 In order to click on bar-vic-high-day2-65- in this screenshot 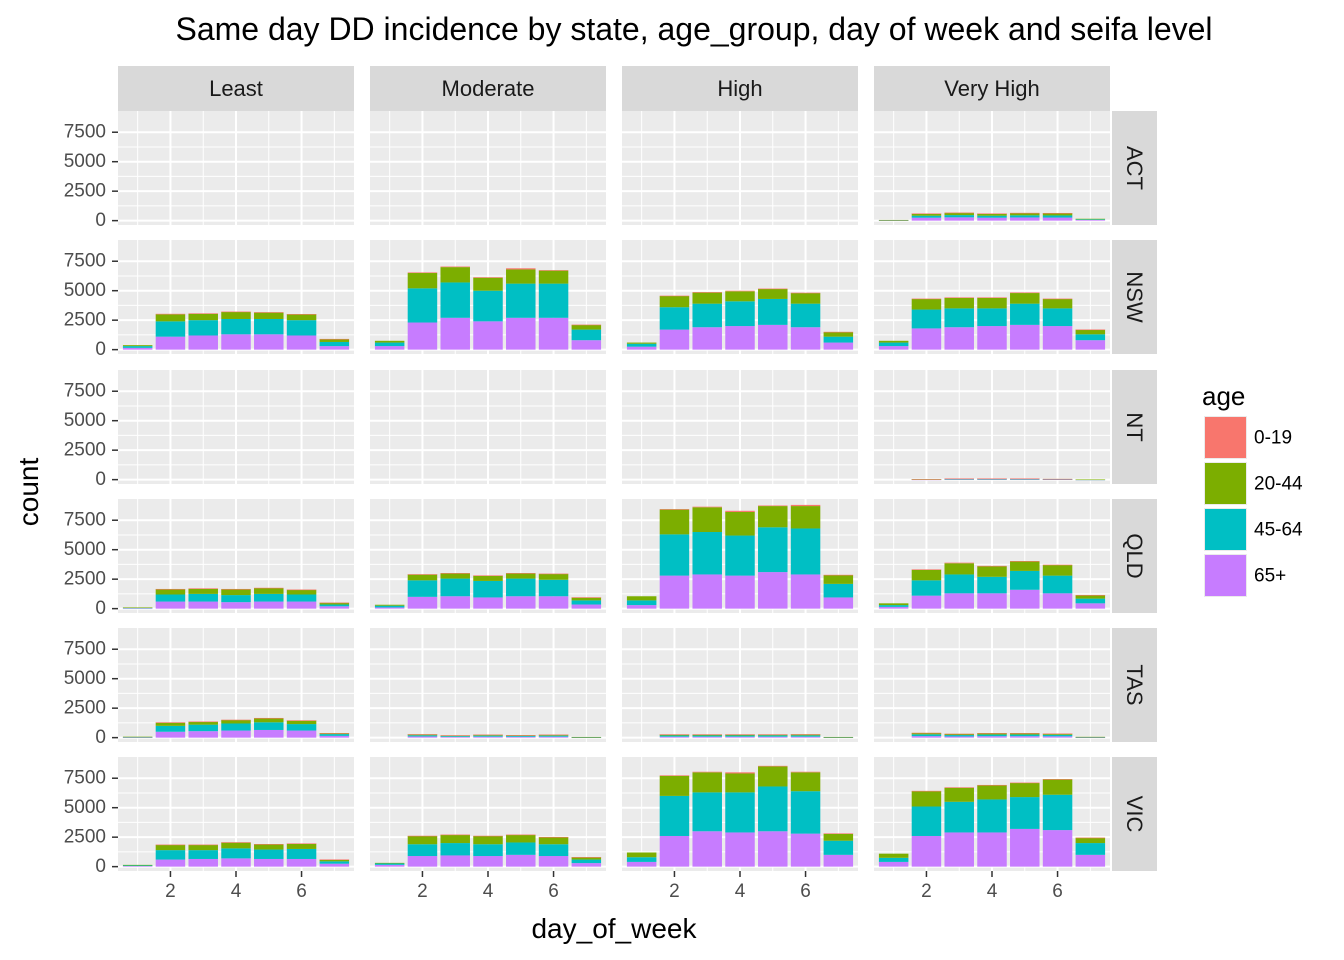, I will do `click(674, 851)`.